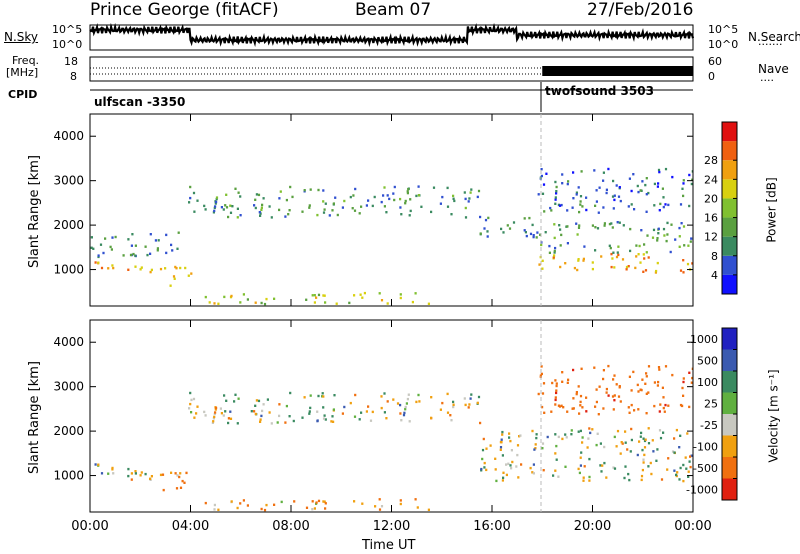 This screenshot has width=800, height=554. What do you see at coordinates (391, 526) in the screenshot?
I see `x-tick-label: 12:00` at bounding box center [391, 526].